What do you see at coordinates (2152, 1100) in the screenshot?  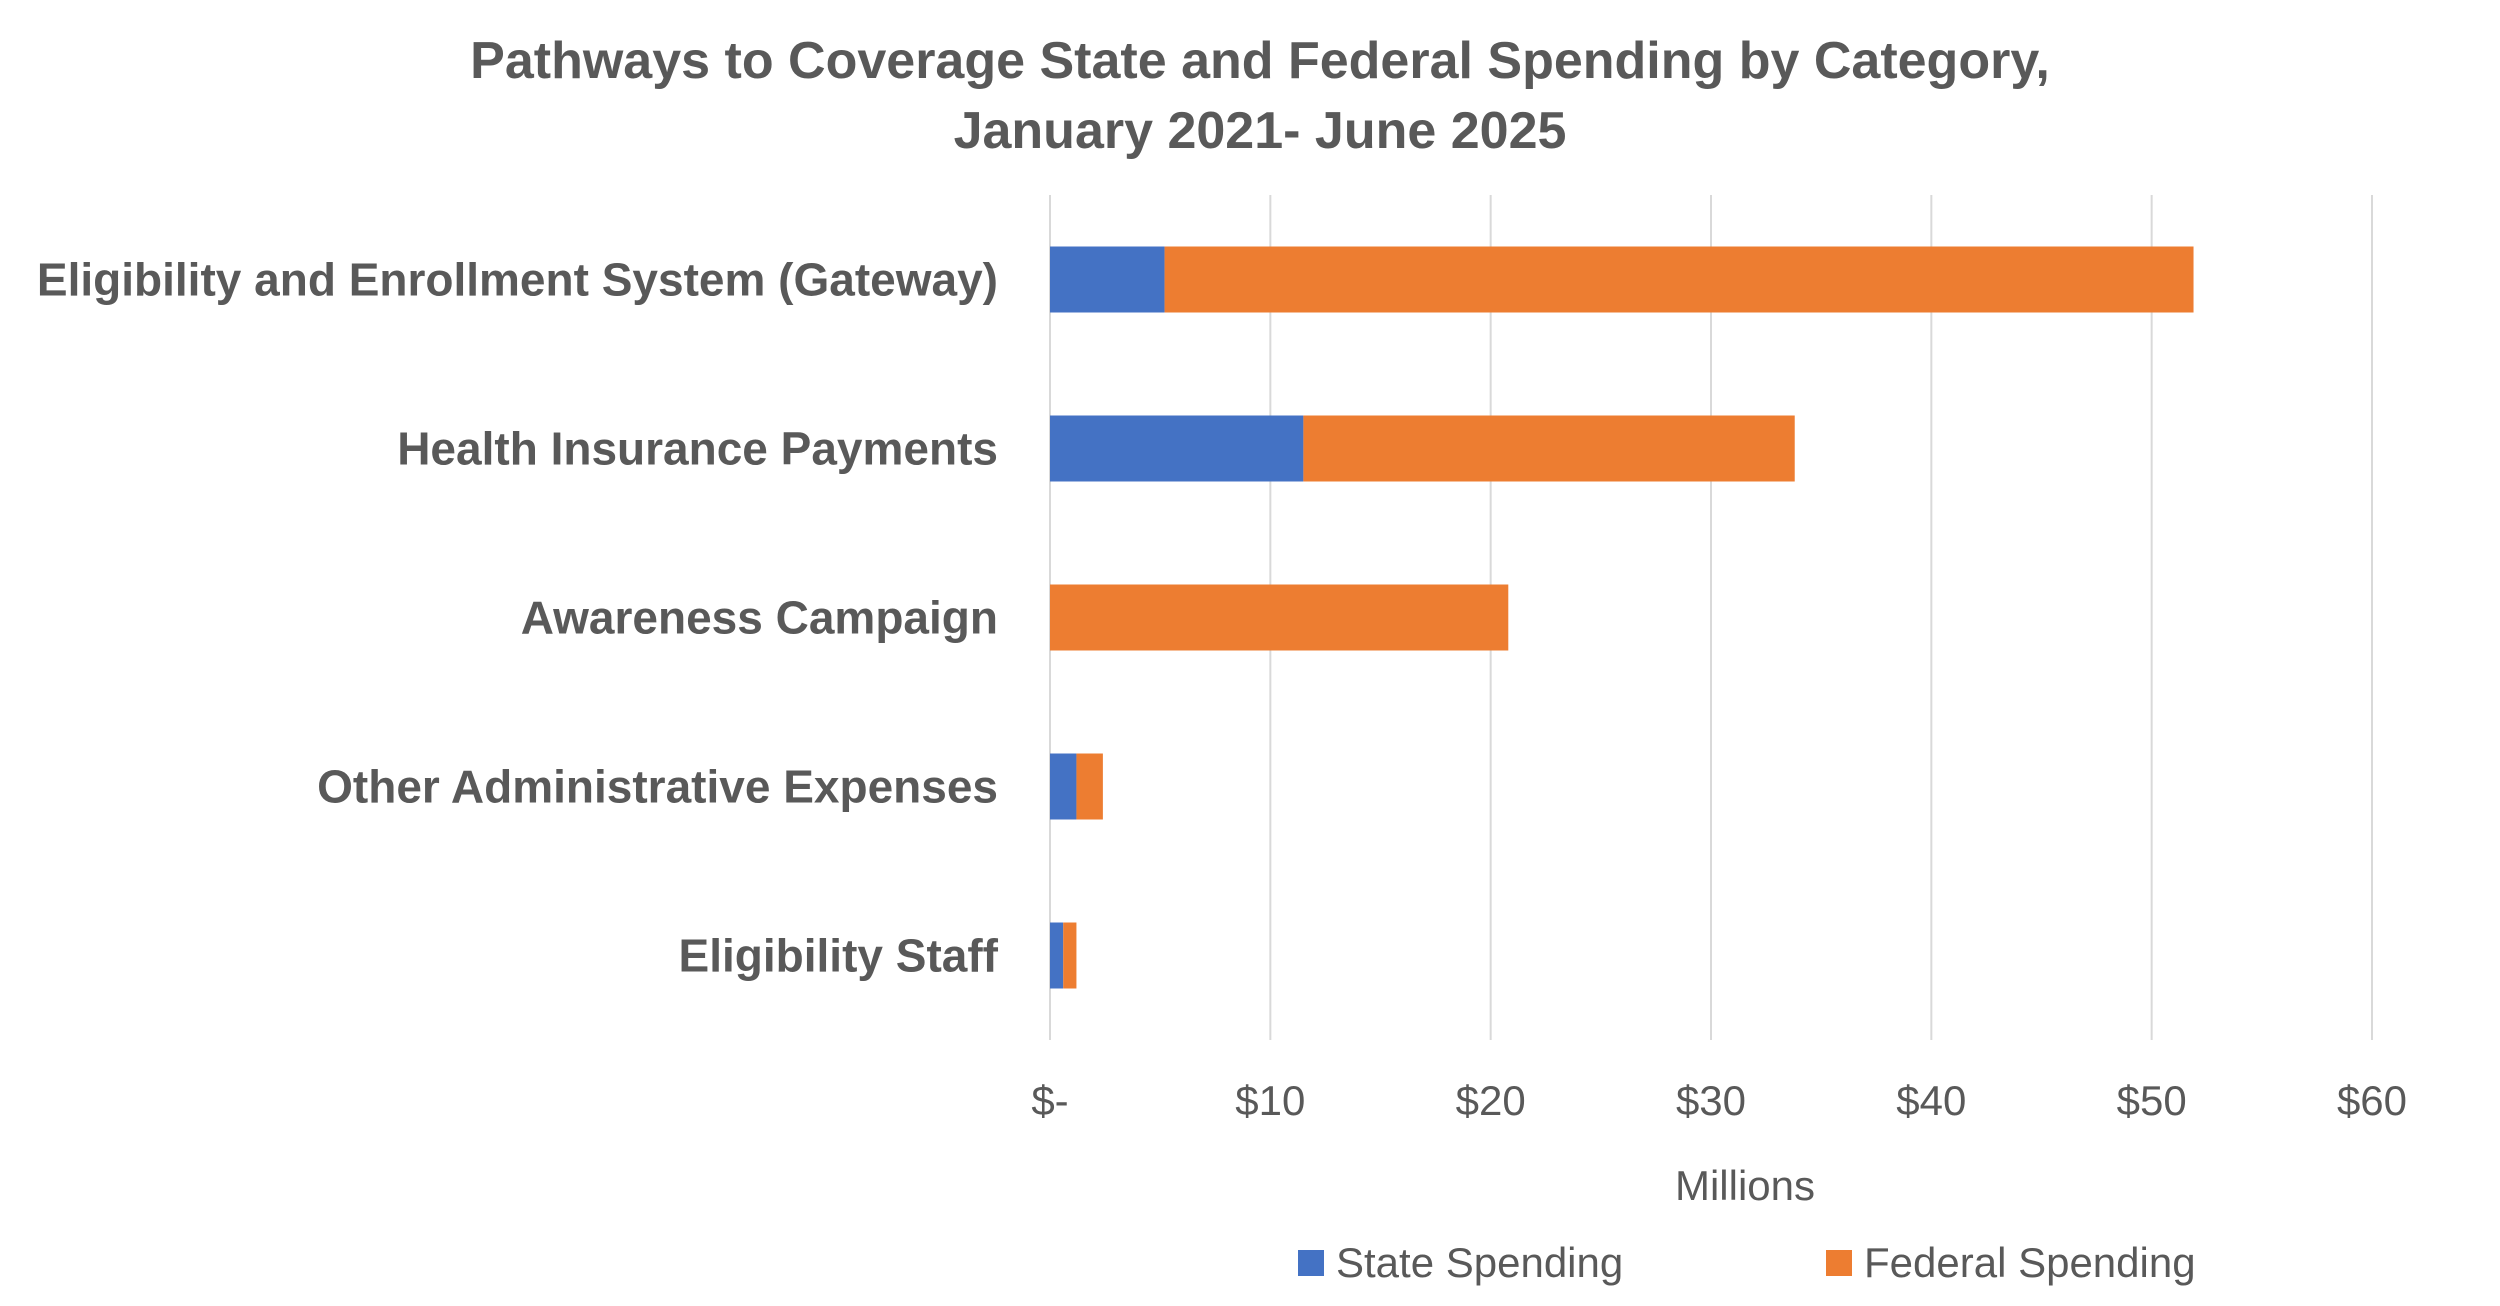 I see `x-tick-label: $50` at bounding box center [2152, 1100].